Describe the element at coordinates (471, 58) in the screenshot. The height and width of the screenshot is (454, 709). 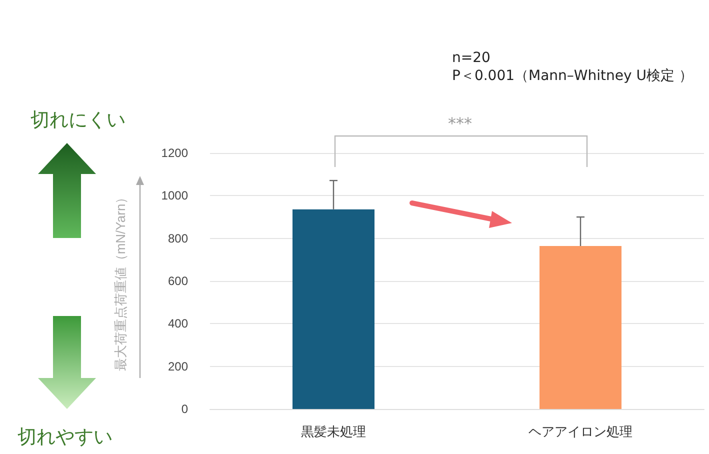
I see `text: n=20` at that location.